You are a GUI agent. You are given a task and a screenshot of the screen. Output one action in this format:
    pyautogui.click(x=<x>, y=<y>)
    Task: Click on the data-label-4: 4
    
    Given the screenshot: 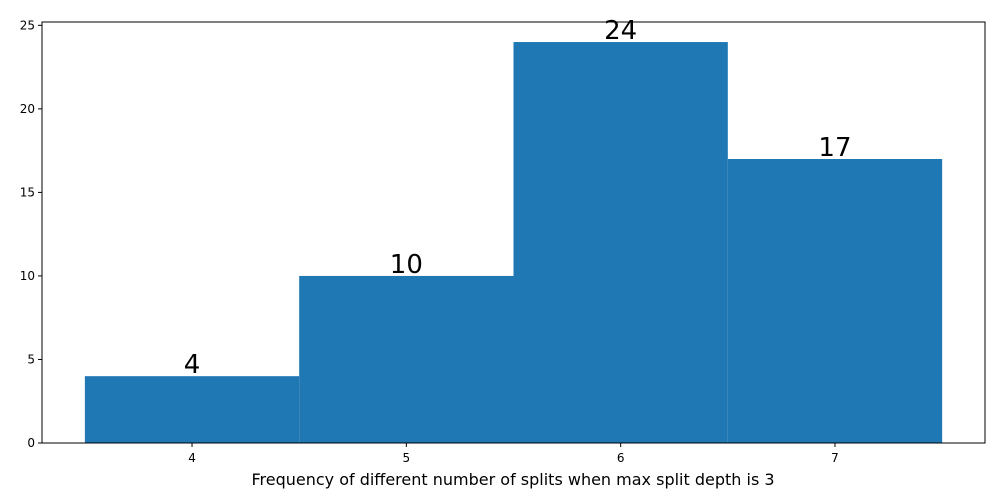 What is the action you would take?
    pyautogui.click(x=192, y=365)
    